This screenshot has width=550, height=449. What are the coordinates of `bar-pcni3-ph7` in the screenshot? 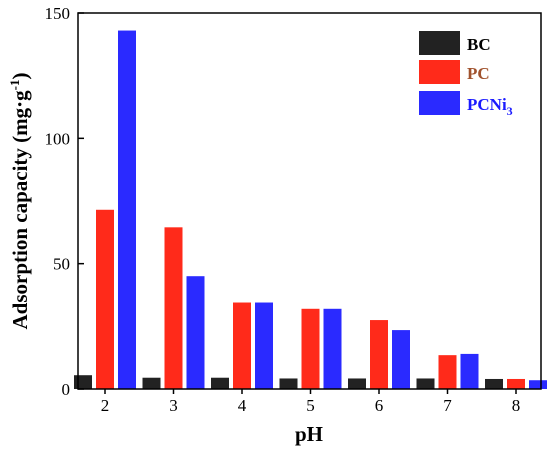 It's located at (469, 371).